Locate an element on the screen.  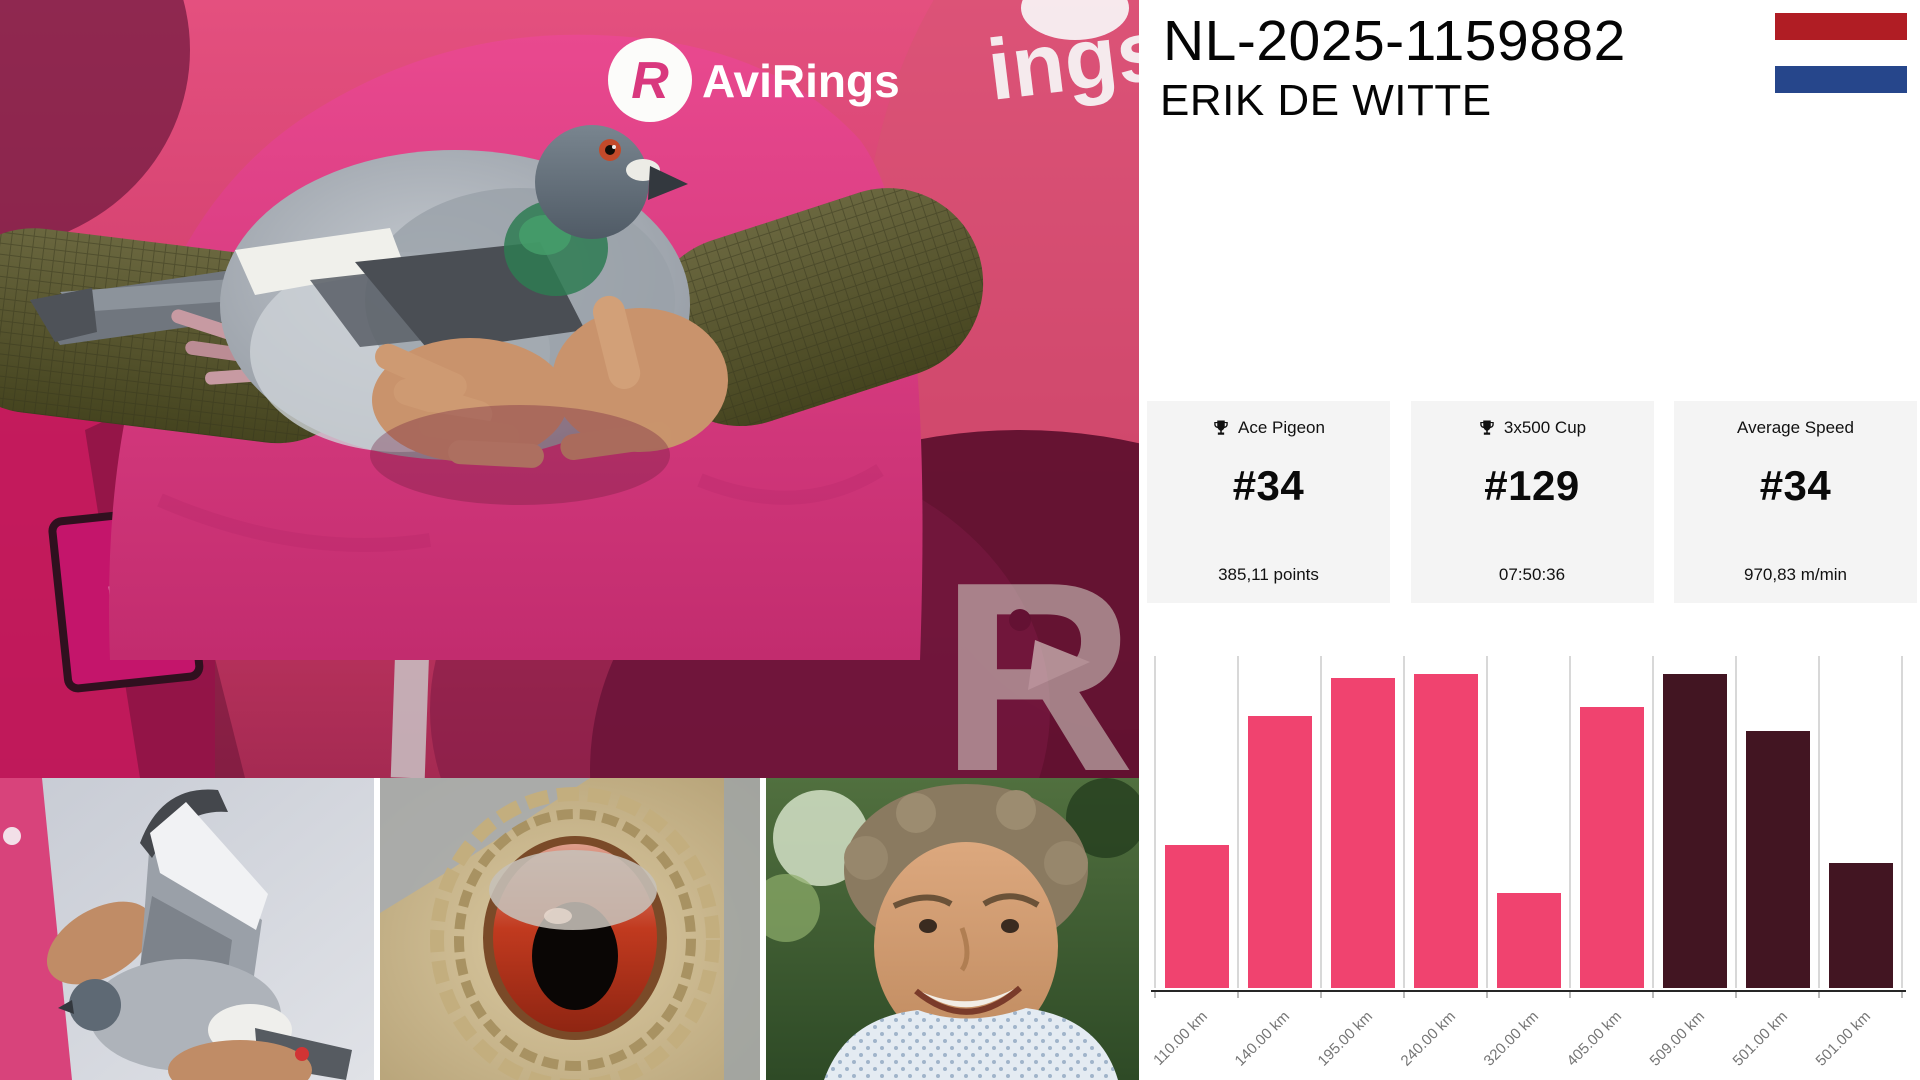
chart-bar-14000km is located at coordinates (1279, 852).